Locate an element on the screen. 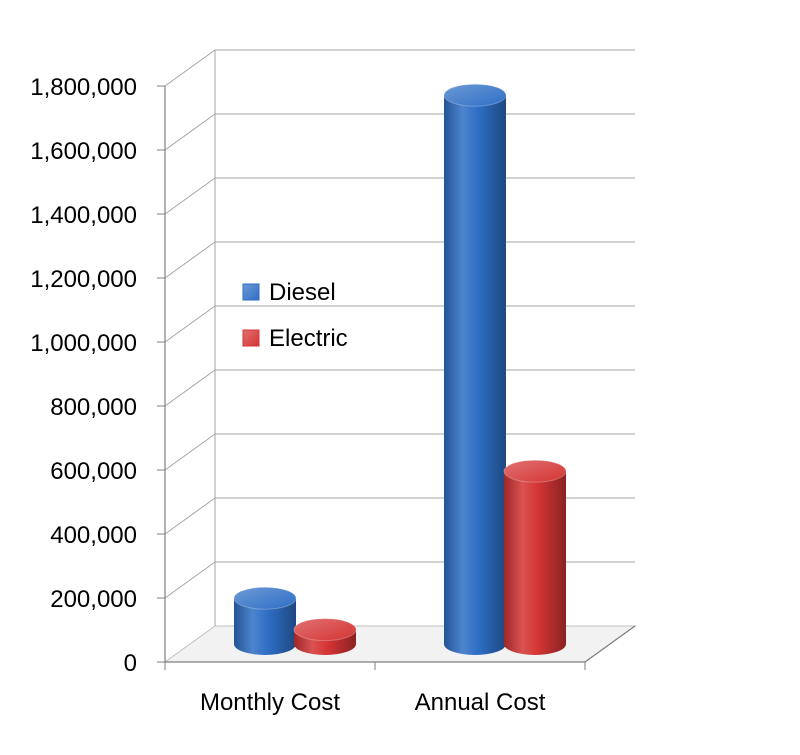 Image resolution: width=800 pixels, height=755 pixels. y-tick-label: 1,200,000 is located at coordinates (83, 279).